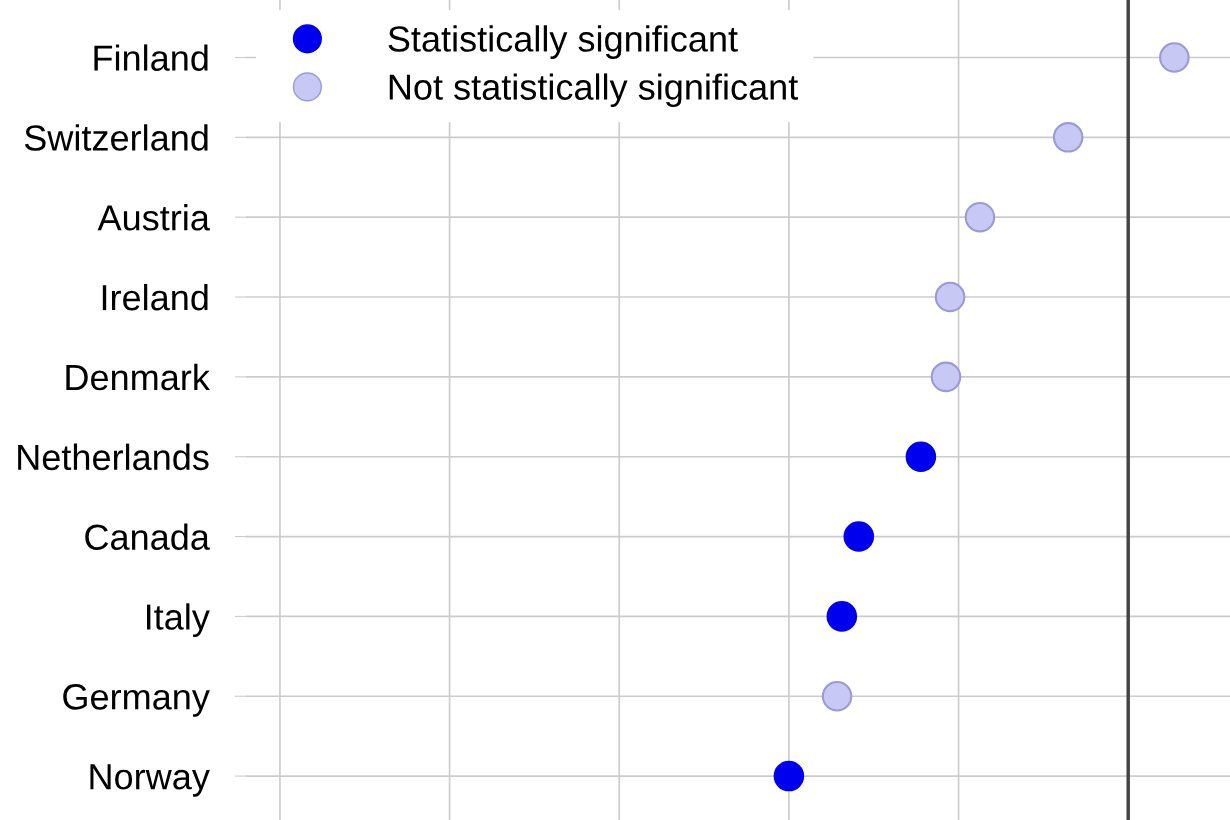 This screenshot has width=1230, height=820. Describe the element at coordinates (155, 297) in the screenshot. I see `y-tick-label: Ireland` at that location.